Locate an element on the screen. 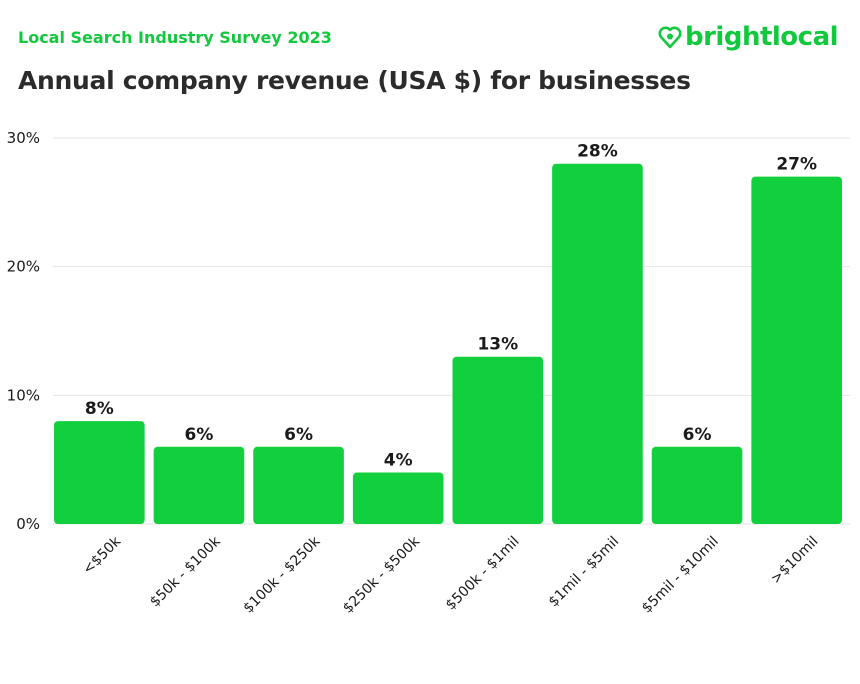  x-tick-label: $5mil - $10mil is located at coordinates (680, 575).